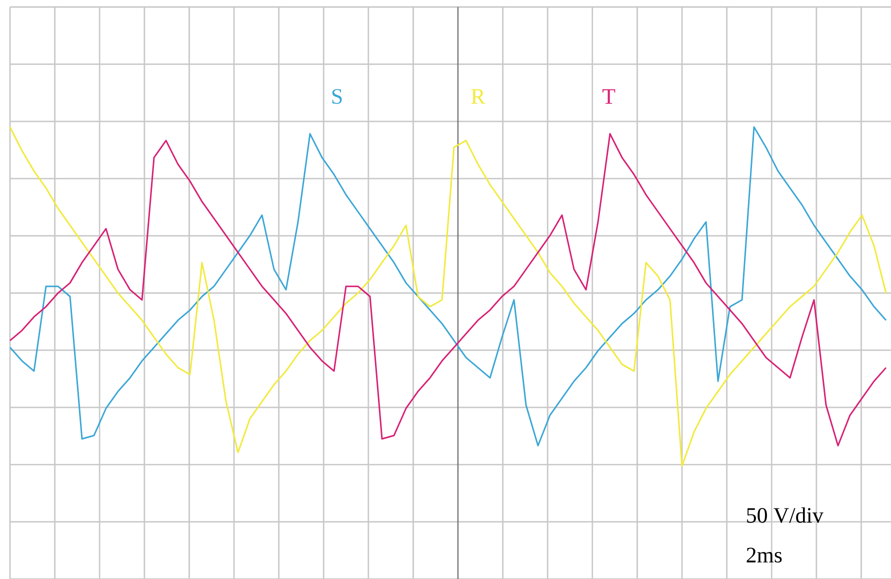 Image resolution: width=891 pixels, height=579 pixels. What do you see at coordinates (785, 515) in the screenshot?
I see `text: 50 V/div` at bounding box center [785, 515].